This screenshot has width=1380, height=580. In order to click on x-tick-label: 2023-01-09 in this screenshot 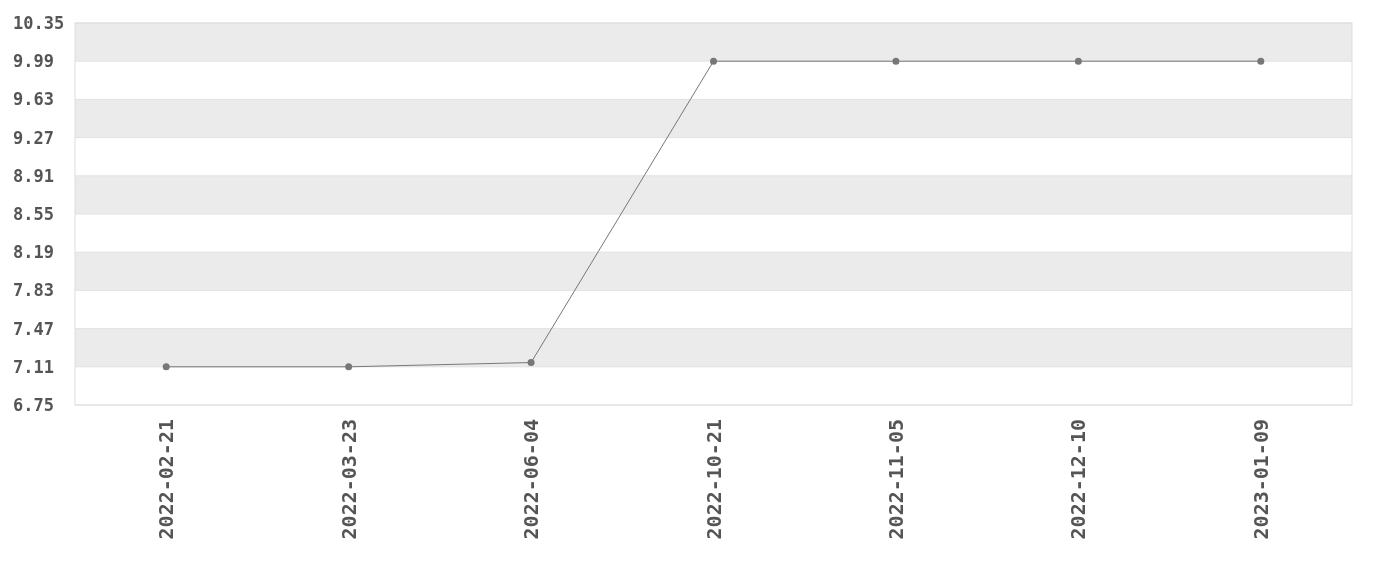, I will do `click(1260, 479)`.